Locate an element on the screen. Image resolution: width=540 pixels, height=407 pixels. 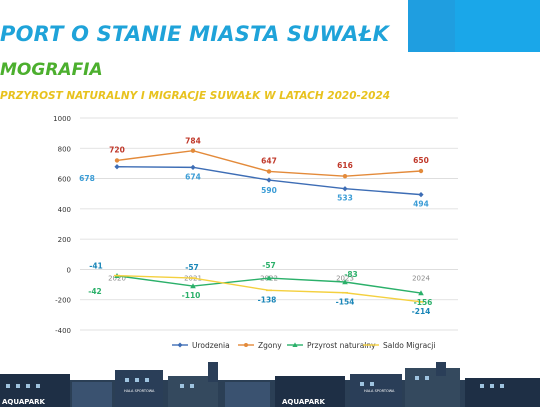
data-label: -83 is located at coordinates (351, 274).